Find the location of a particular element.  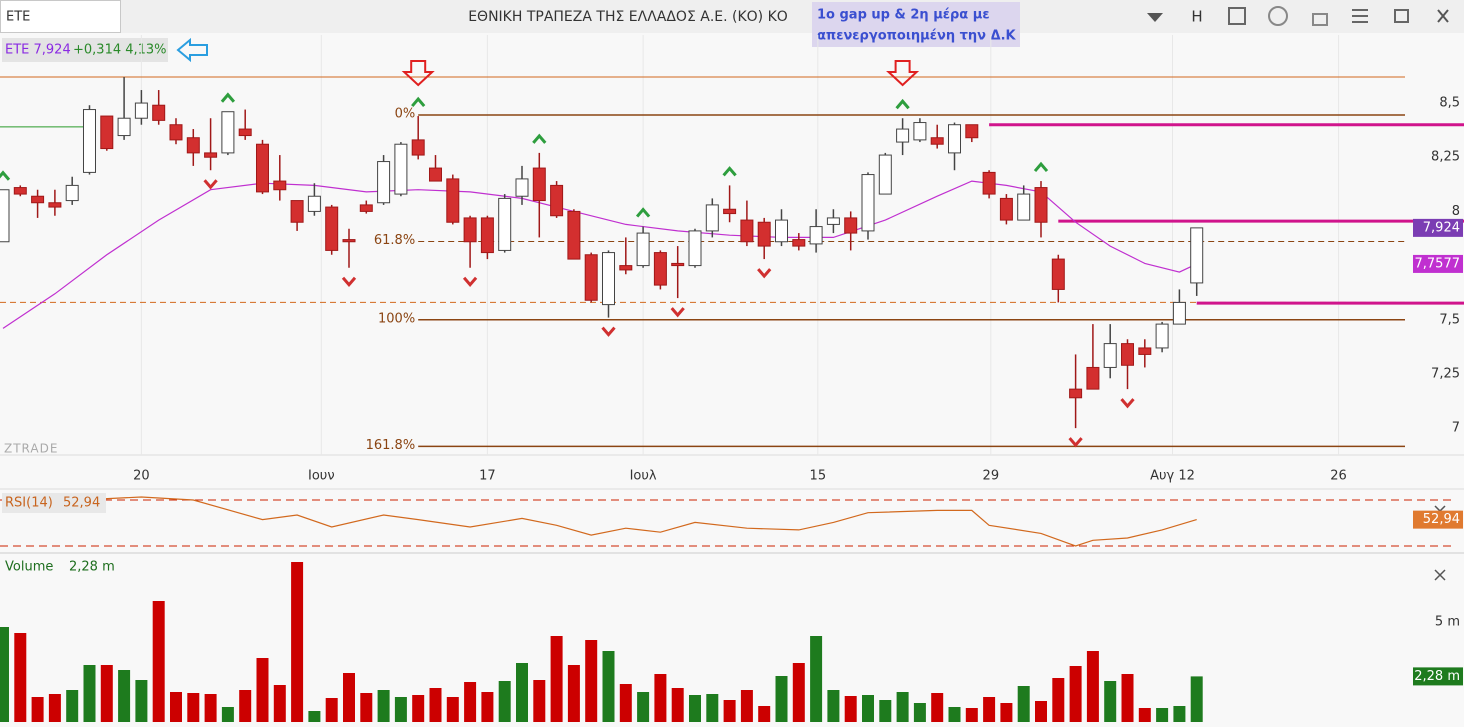

rsi-line is located at coordinates (643, 521).